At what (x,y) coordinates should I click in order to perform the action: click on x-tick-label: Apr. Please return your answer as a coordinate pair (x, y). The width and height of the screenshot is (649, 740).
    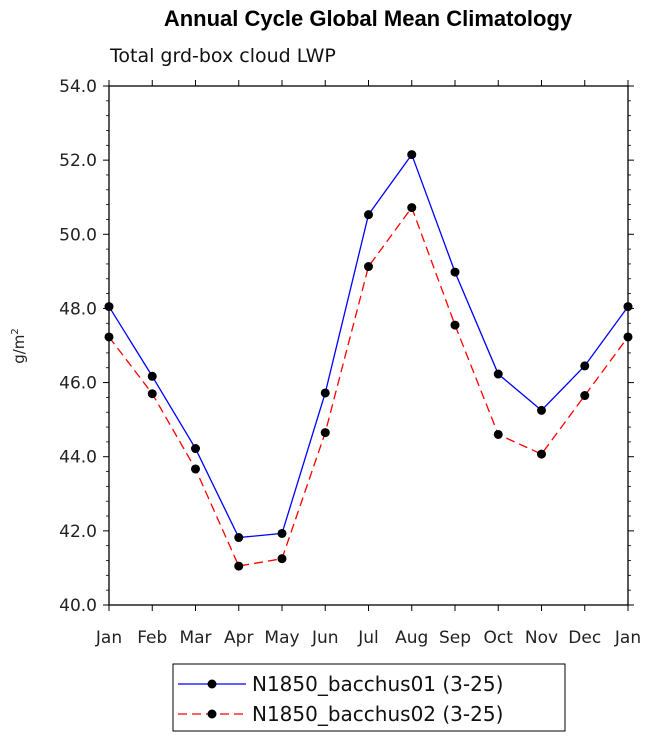
    Looking at the image, I should click on (238, 638).